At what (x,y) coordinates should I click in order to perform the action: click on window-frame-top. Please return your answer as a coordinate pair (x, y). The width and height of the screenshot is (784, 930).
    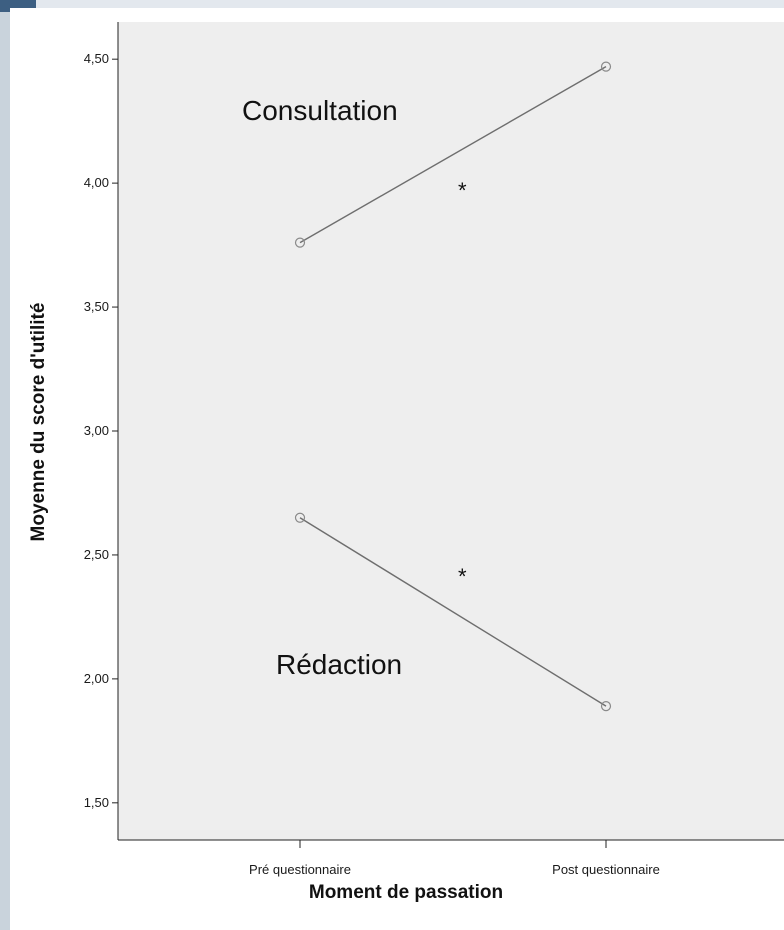
    Looking at the image, I should click on (410, 4).